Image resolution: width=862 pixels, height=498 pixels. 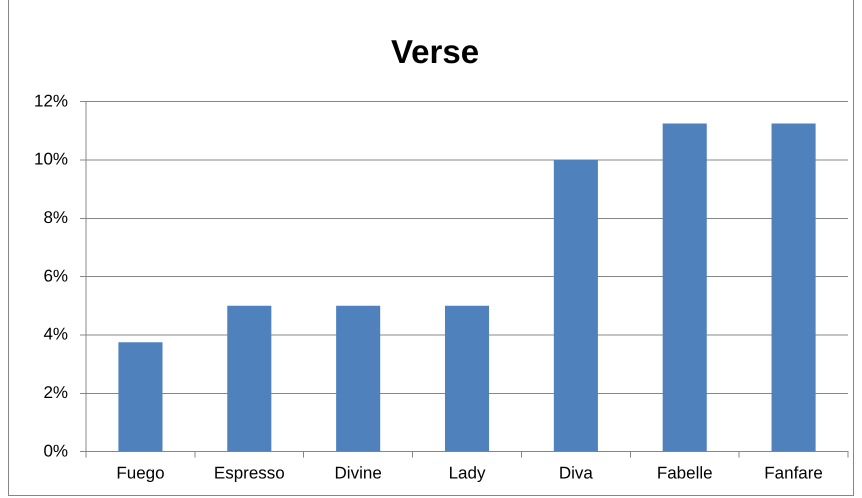 What do you see at coordinates (55, 276) in the screenshot?
I see `y-tick-label: 6%` at bounding box center [55, 276].